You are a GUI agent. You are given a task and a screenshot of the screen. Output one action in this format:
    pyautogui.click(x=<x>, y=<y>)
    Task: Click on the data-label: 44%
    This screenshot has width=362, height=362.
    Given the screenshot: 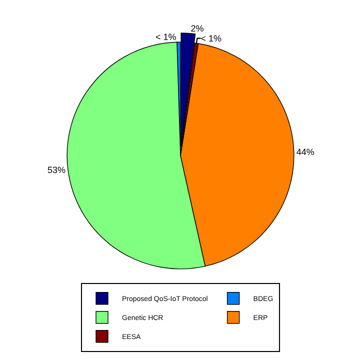 What is the action you would take?
    pyautogui.click(x=305, y=151)
    